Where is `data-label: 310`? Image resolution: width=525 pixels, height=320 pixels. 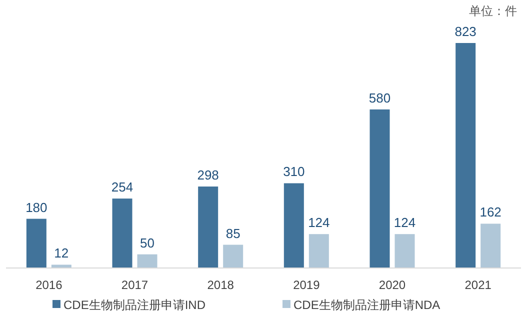 data-label: 310 is located at coordinates (294, 172).